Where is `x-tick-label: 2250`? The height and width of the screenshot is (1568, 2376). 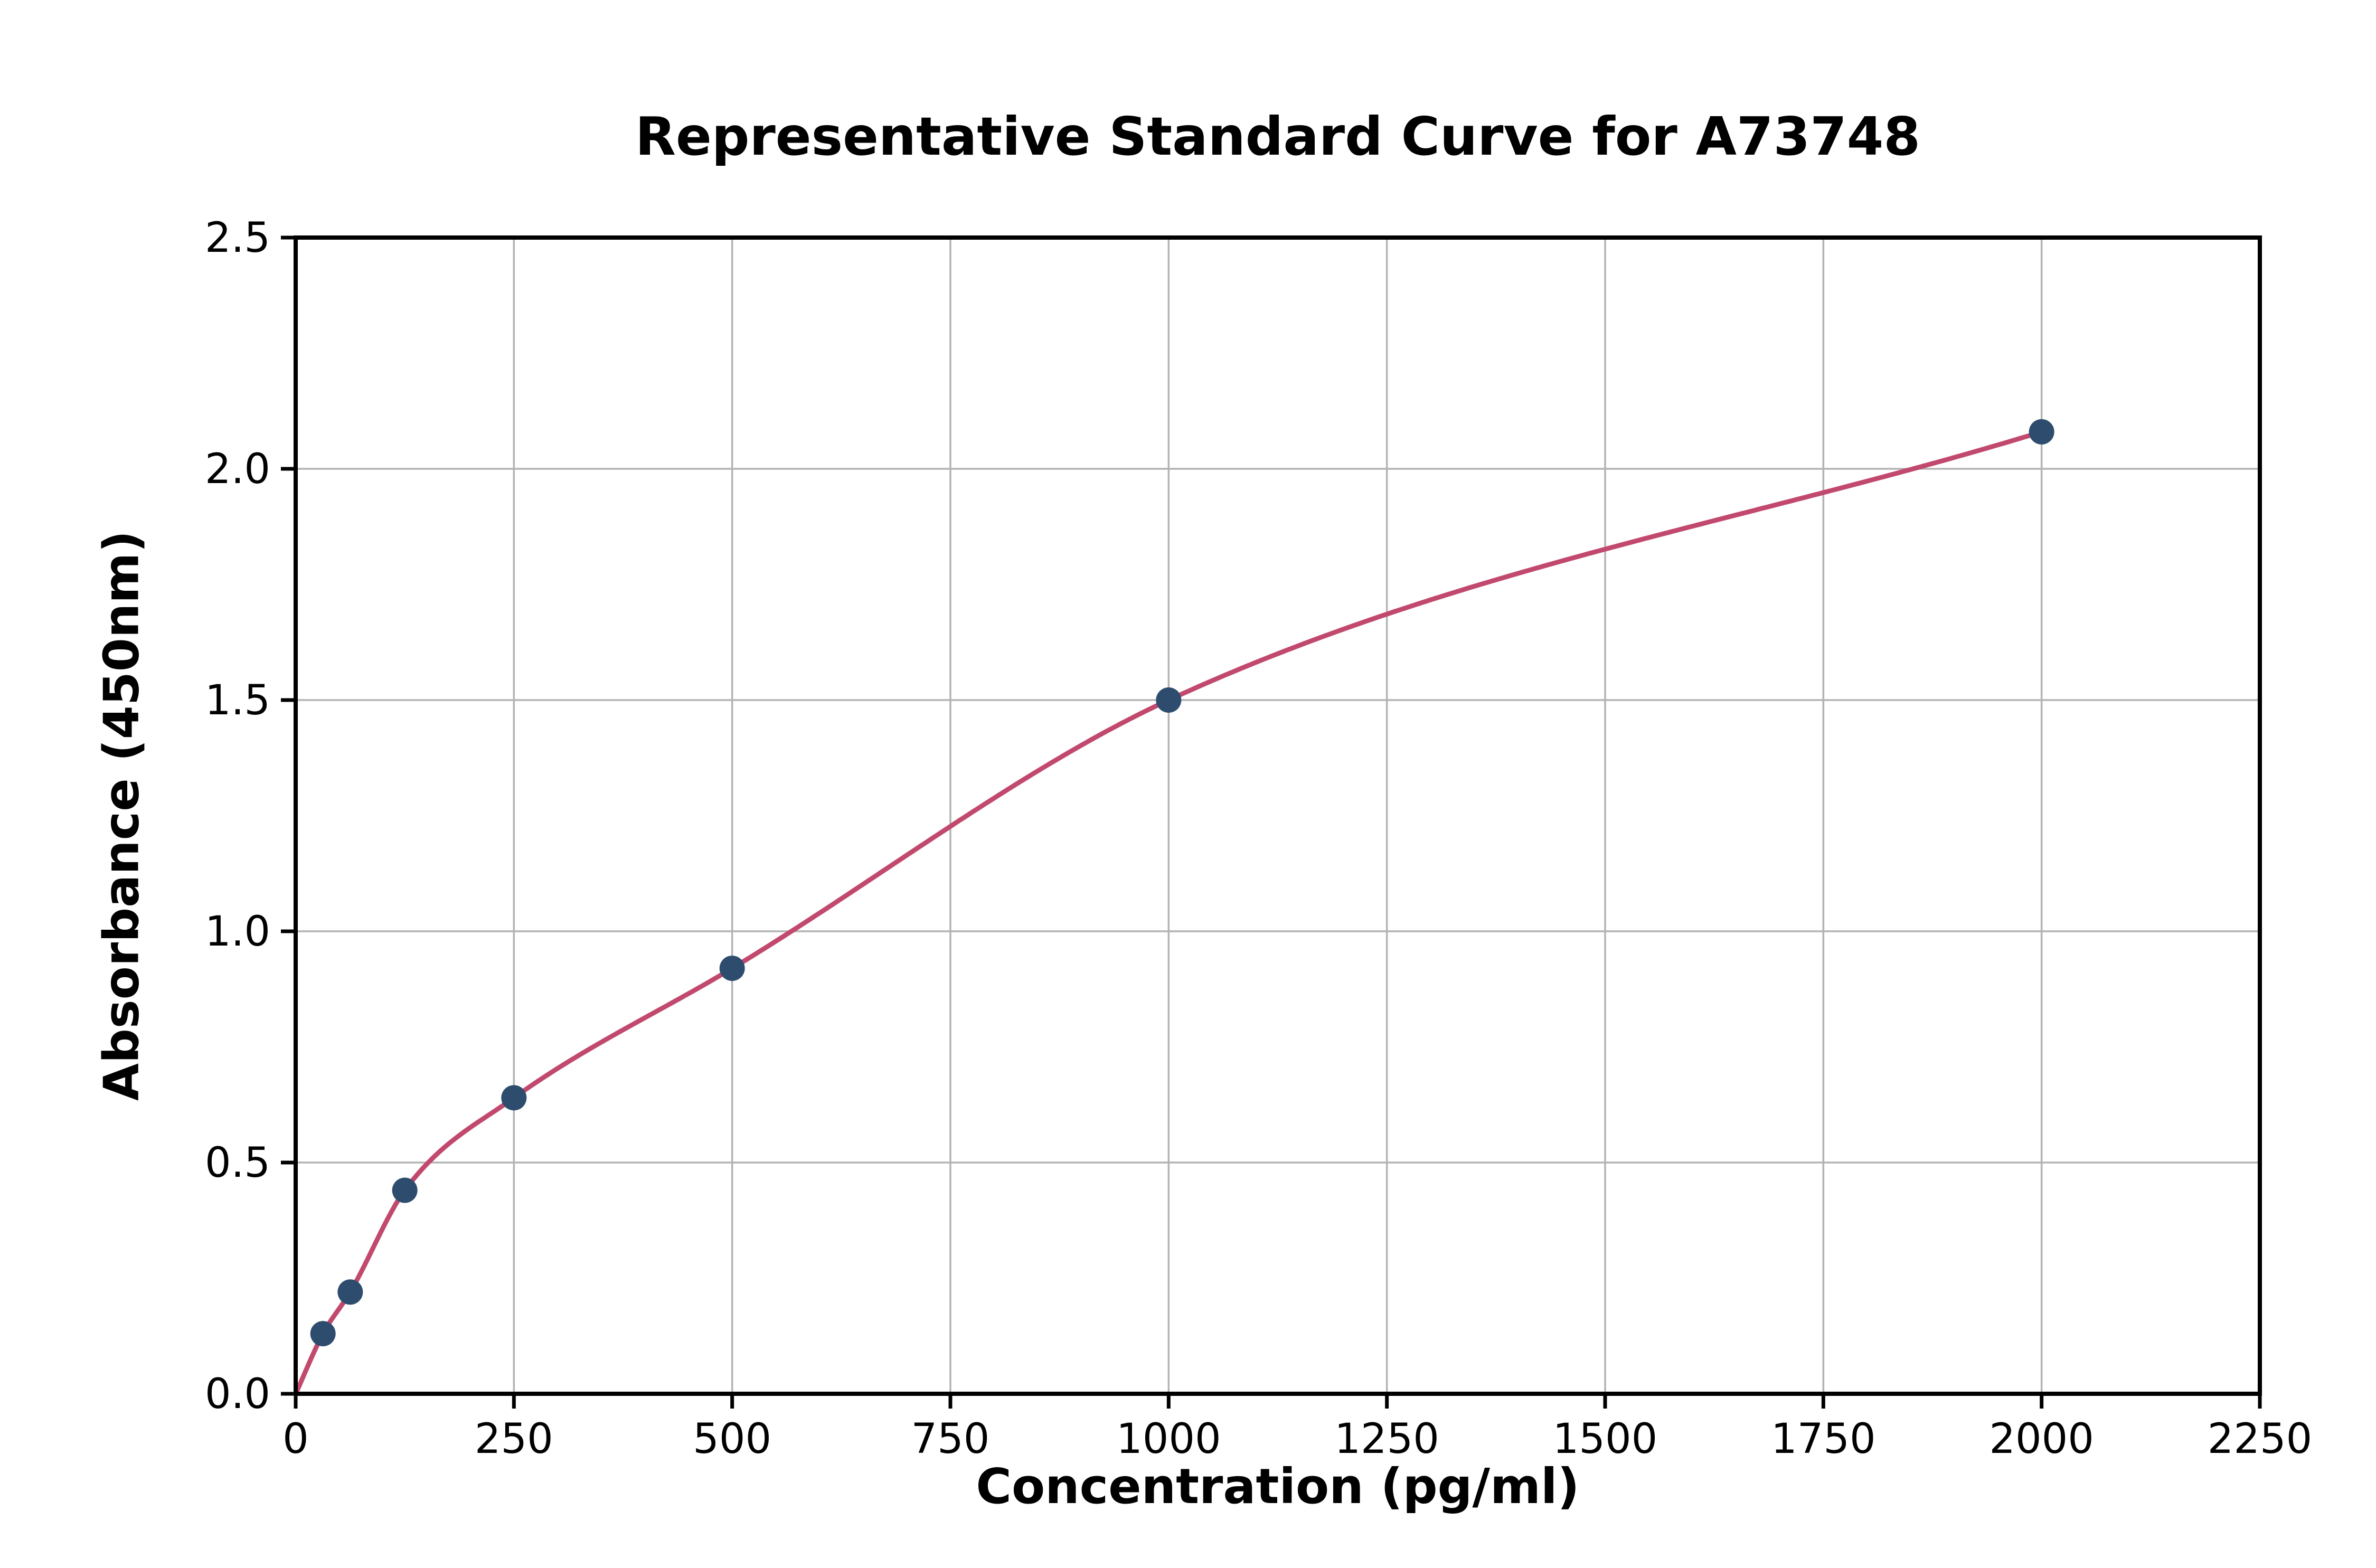 x-tick-label: 2250 is located at coordinates (2260, 1439).